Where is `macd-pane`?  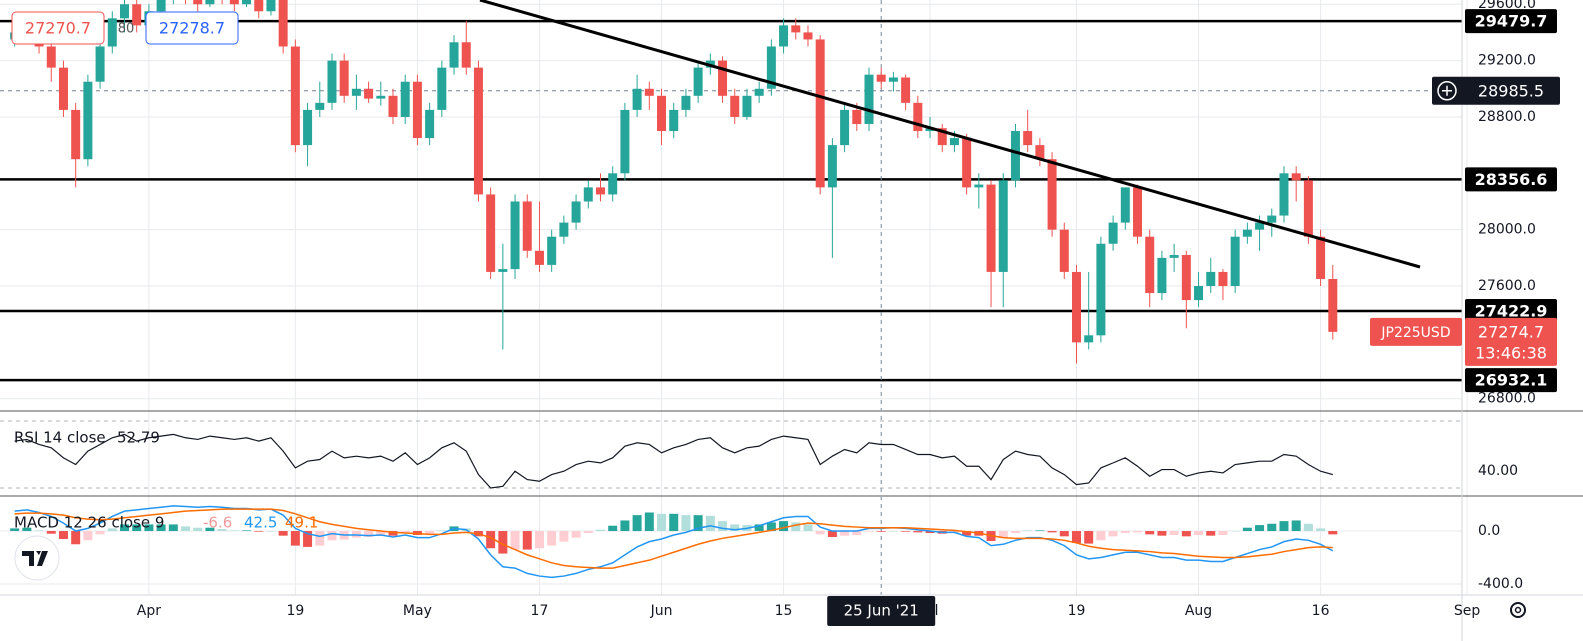
macd-pane is located at coordinates (674, 546).